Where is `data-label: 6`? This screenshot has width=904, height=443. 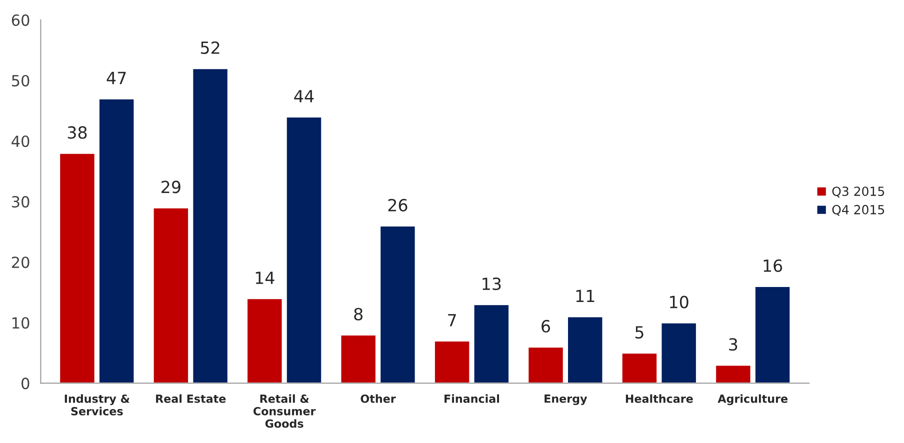
data-label: 6 is located at coordinates (546, 326).